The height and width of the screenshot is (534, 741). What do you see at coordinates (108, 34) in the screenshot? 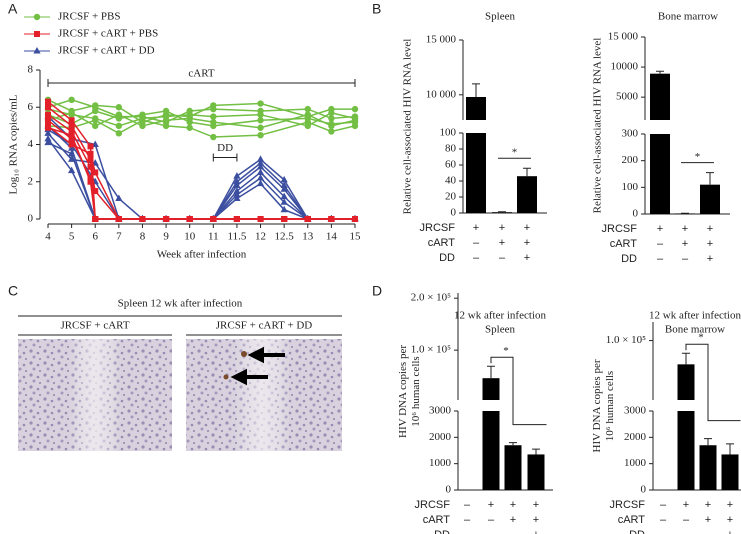
I see `legend-label: JRCSF + cART + PBS` at bounding box center [108, 34].